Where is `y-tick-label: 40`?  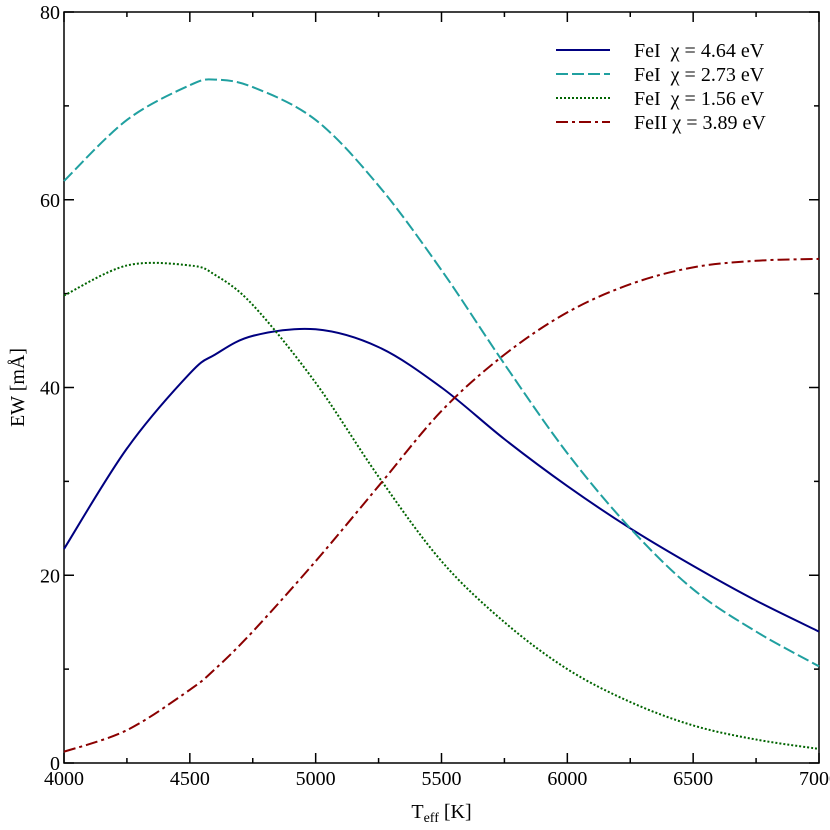 y-tick-label: 40 is located at coordinates (50, 389).